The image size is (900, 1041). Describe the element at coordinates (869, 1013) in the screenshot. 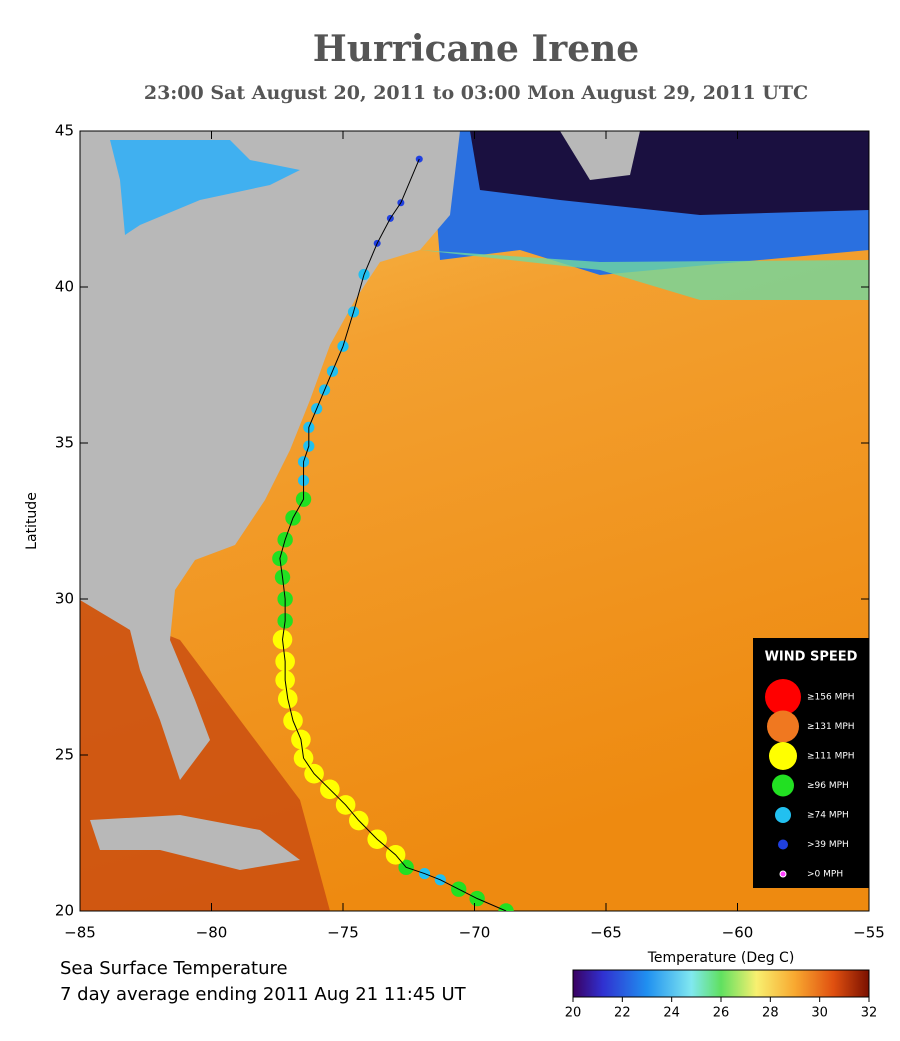

I see `colorbar-tick-label: 32` at that location.